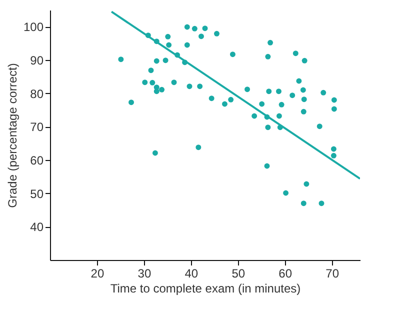  I want to click on y-tick-label: 60, so click(37, 161).